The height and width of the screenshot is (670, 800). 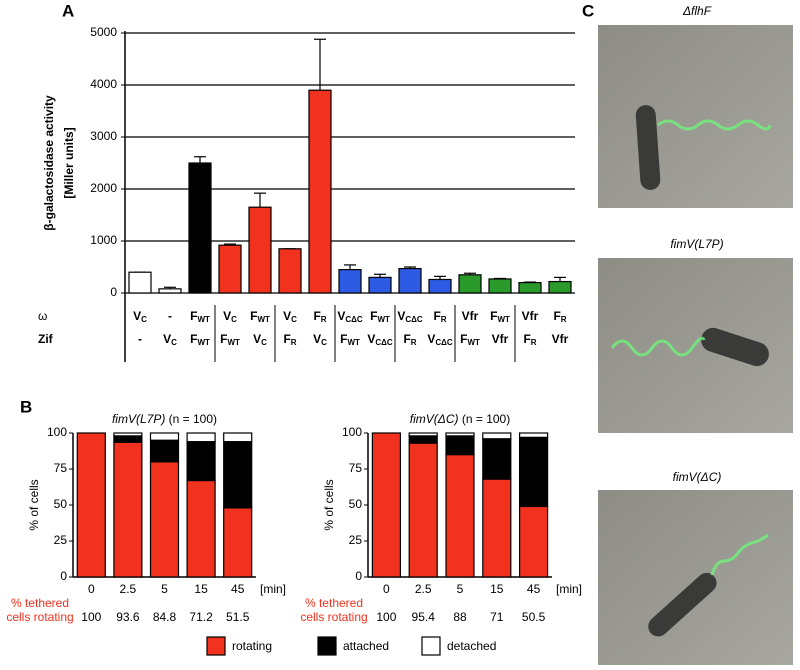 What do you see at coordinates (386, 589) in the screenshot?
I see `x-tick-label: 0` at bounding box center [386, 589].